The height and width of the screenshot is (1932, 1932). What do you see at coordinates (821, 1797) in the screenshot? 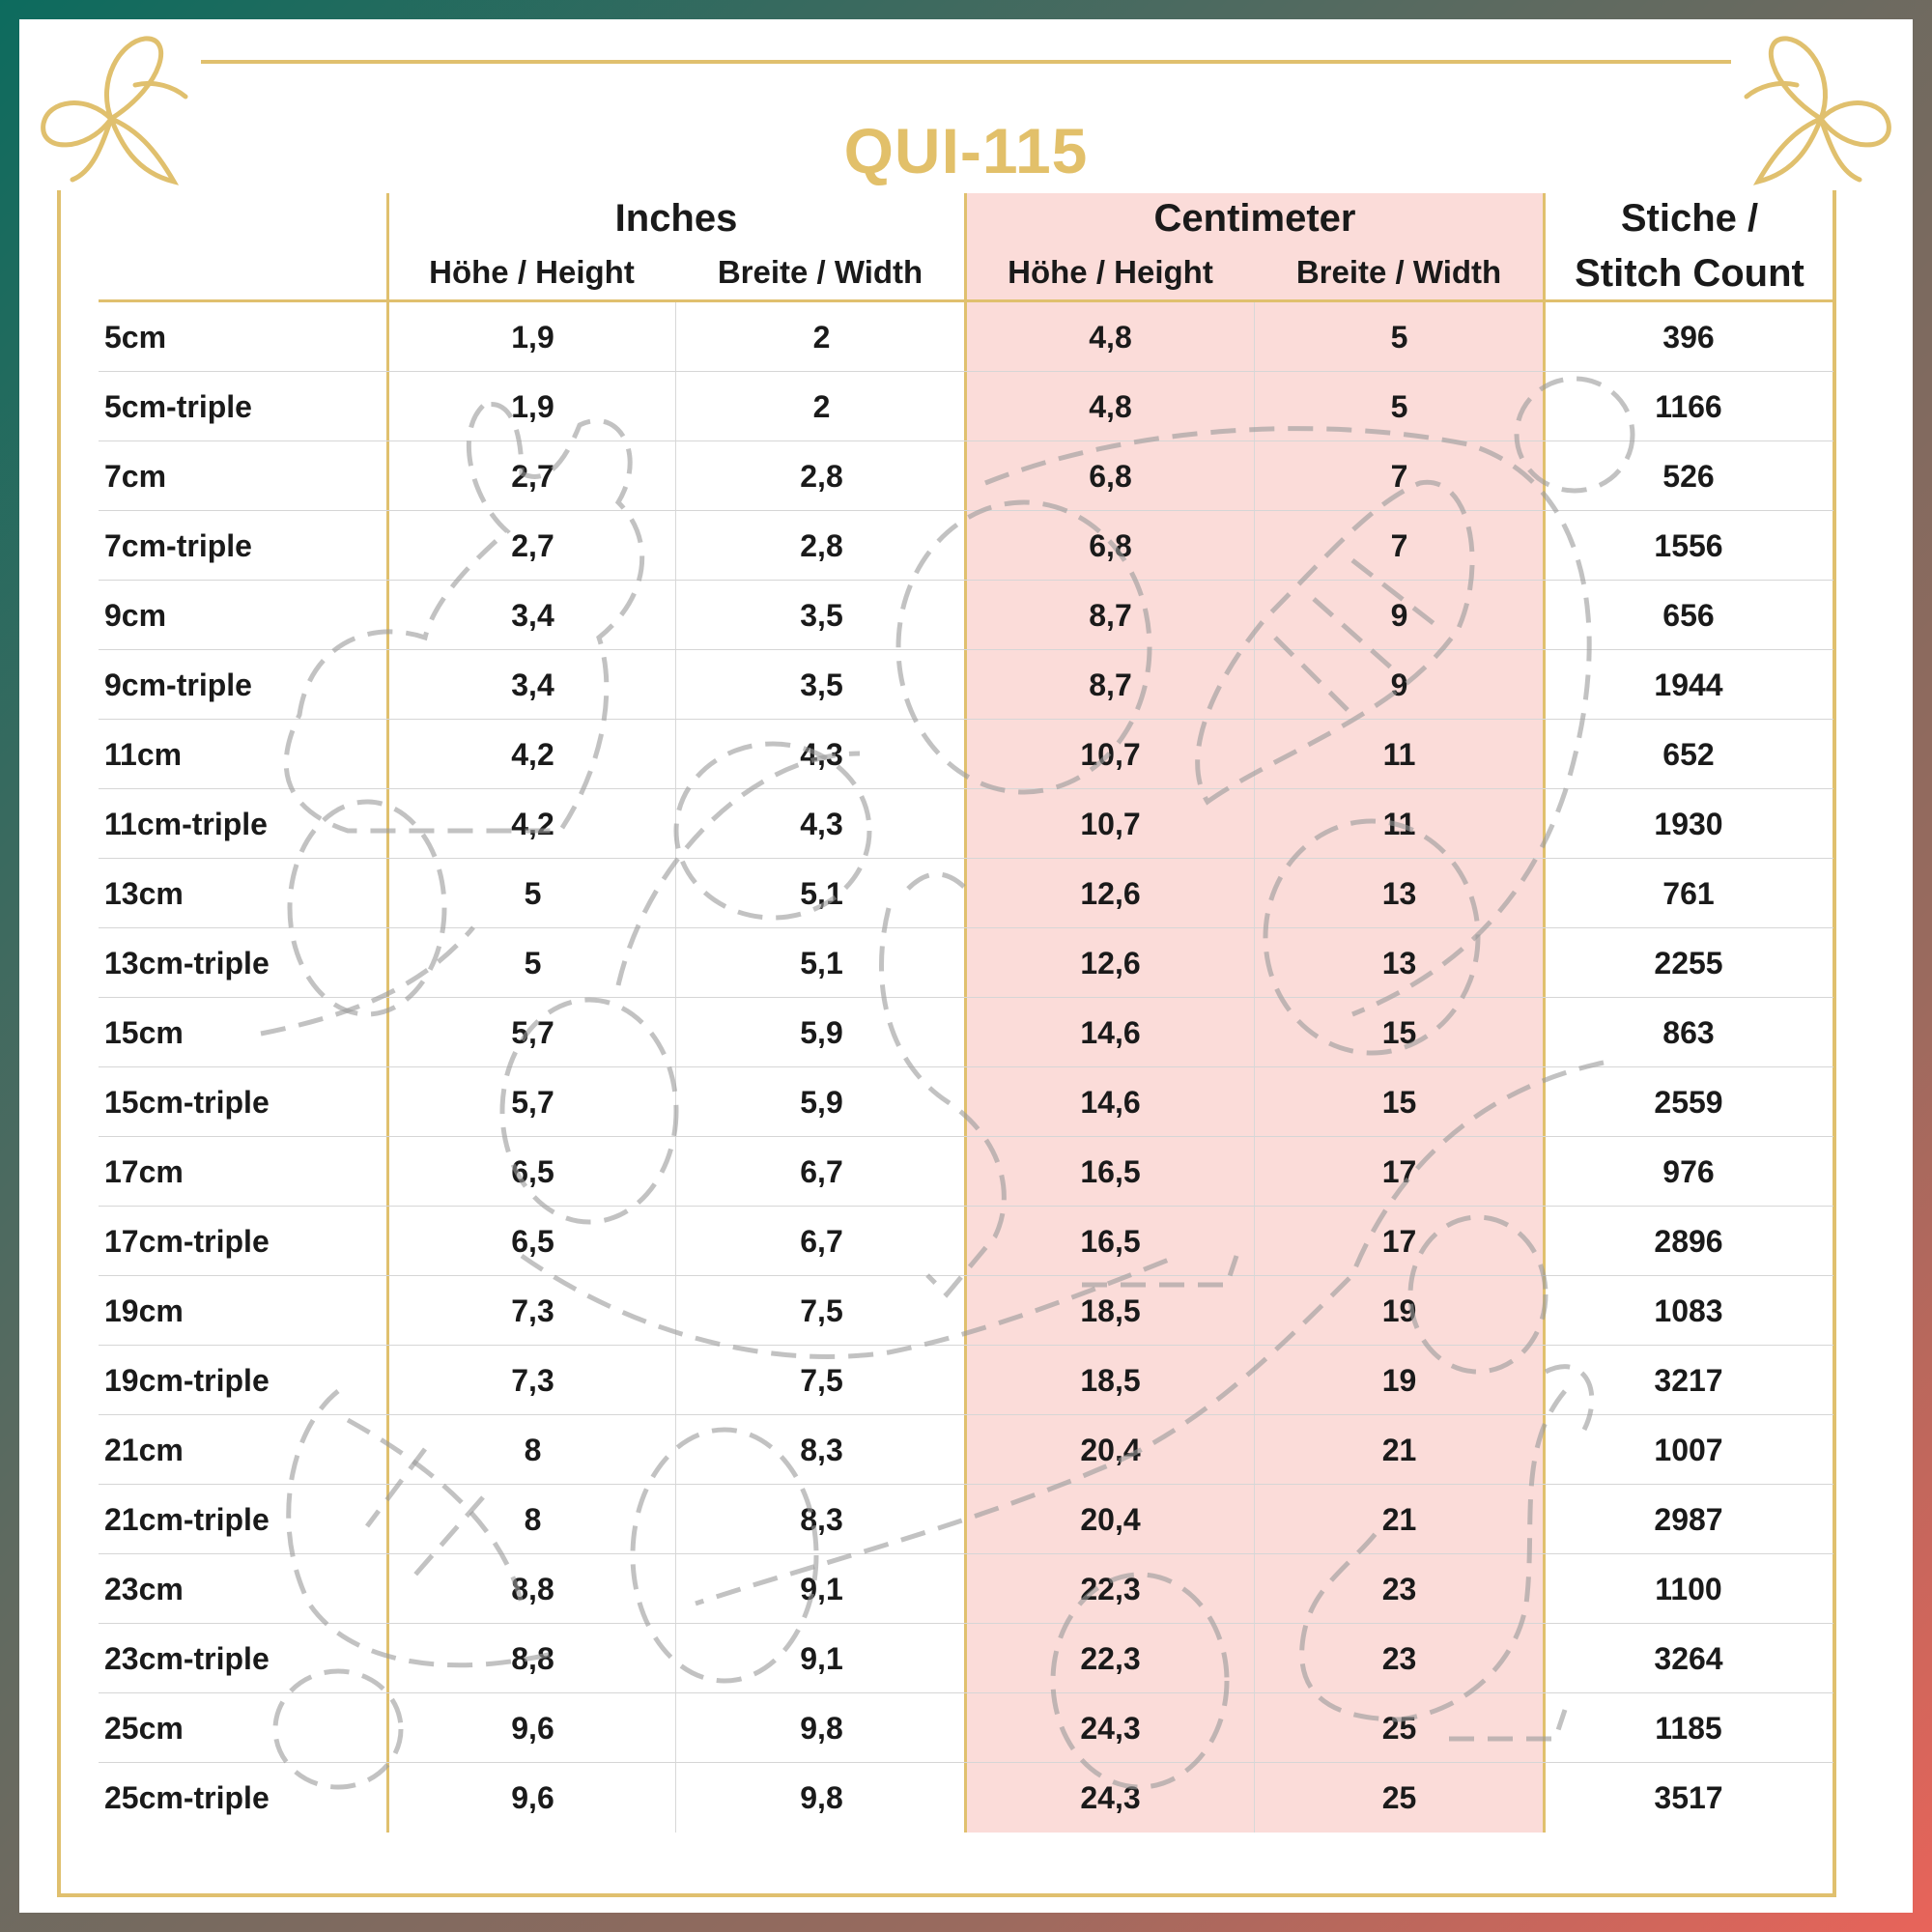
I see `inches-width-cell: 9,8` at bounding box center [821, 1797].